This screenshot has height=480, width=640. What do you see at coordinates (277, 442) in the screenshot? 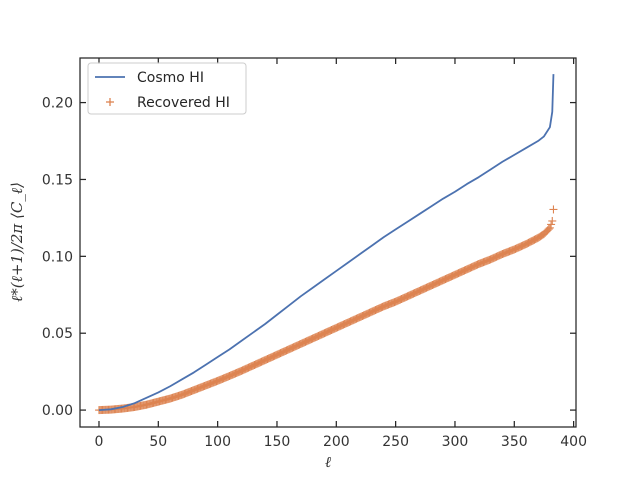
I see `x-tick-label: 150` at bounding box center [277, 442].